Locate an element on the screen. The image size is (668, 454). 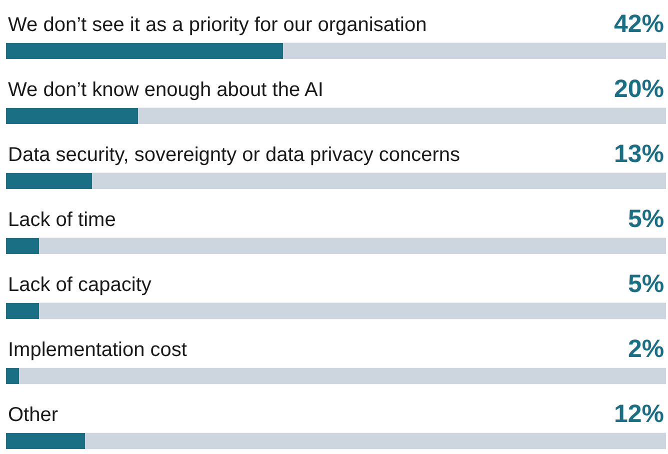
y-tick-label: Data security, sovereignty or data privacy concerns is located at coordinates (234, 155).